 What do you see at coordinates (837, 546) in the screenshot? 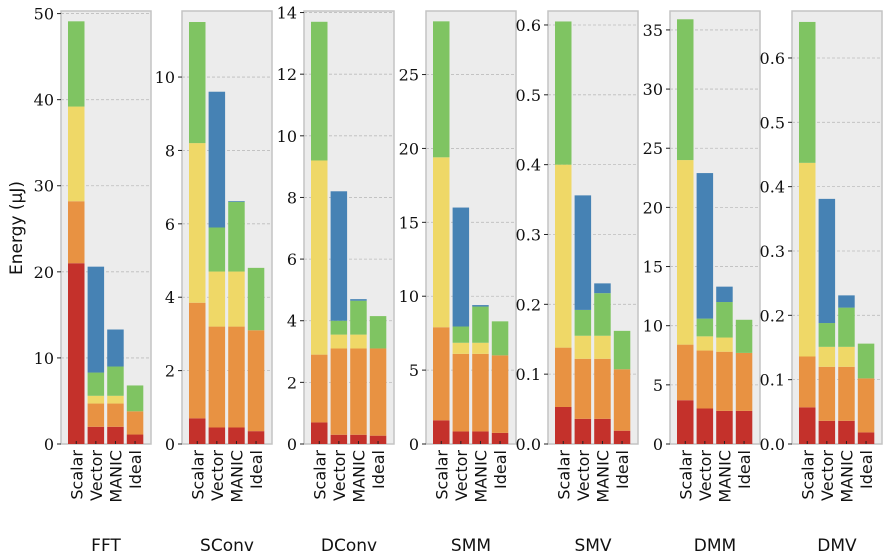
I see `subplot-title: DMV` at bounding box center [837, 546].